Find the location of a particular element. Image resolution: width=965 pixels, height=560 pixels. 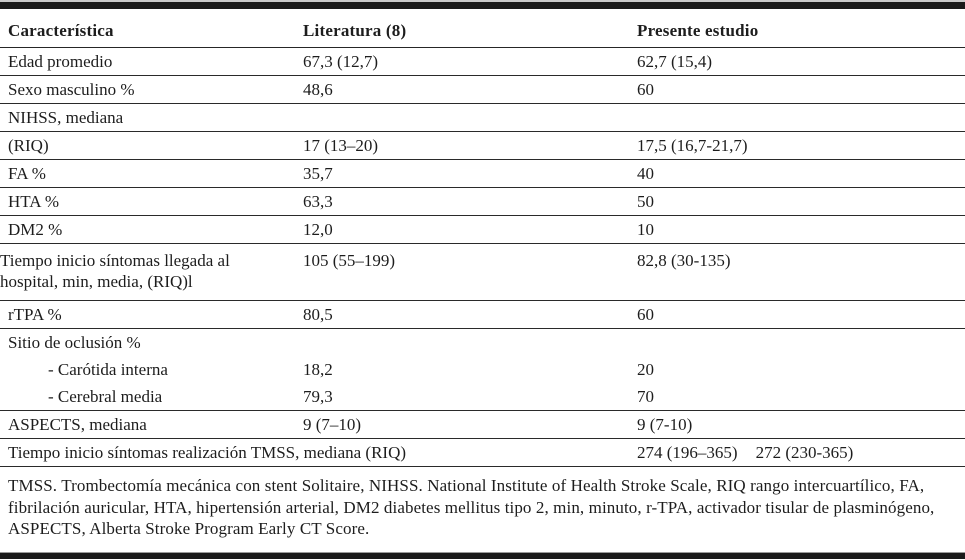

row-label: Sitio de oclusión % is located at coordinates (74, 342).